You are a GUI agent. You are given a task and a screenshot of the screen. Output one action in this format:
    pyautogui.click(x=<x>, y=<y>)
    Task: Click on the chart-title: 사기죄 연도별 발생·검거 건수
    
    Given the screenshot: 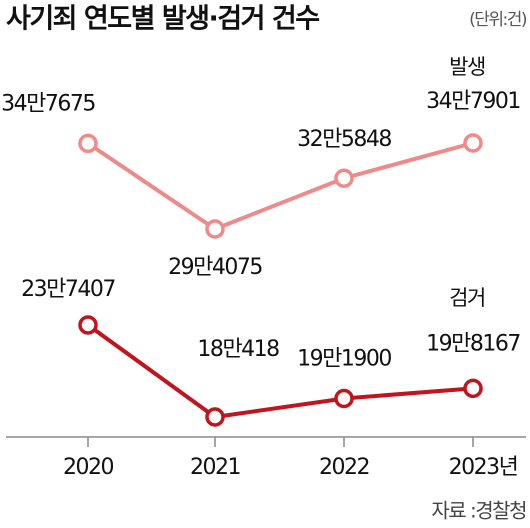 What is the action you would take?
    pyautogui.click(x=162, y=19)
    